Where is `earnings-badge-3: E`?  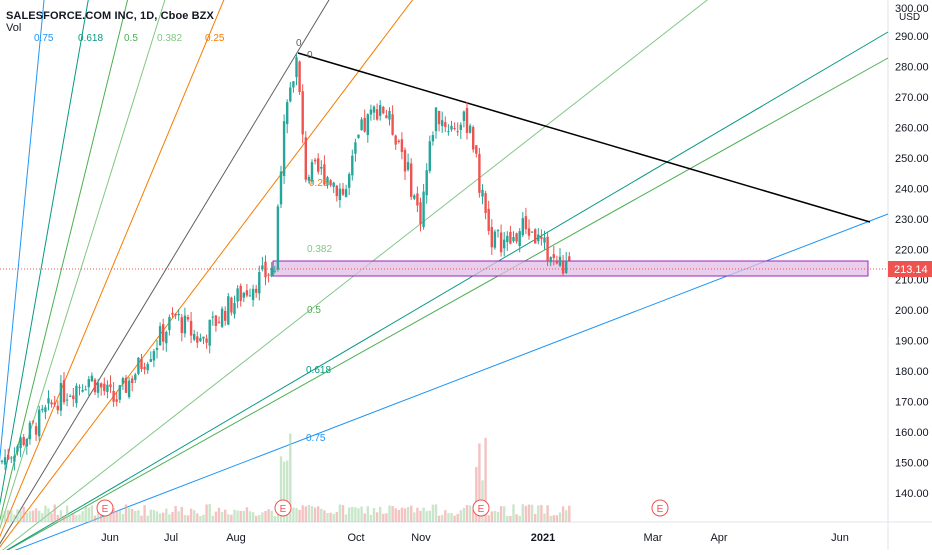
earnings-badge-3: E is located at coordinates (481, 508).